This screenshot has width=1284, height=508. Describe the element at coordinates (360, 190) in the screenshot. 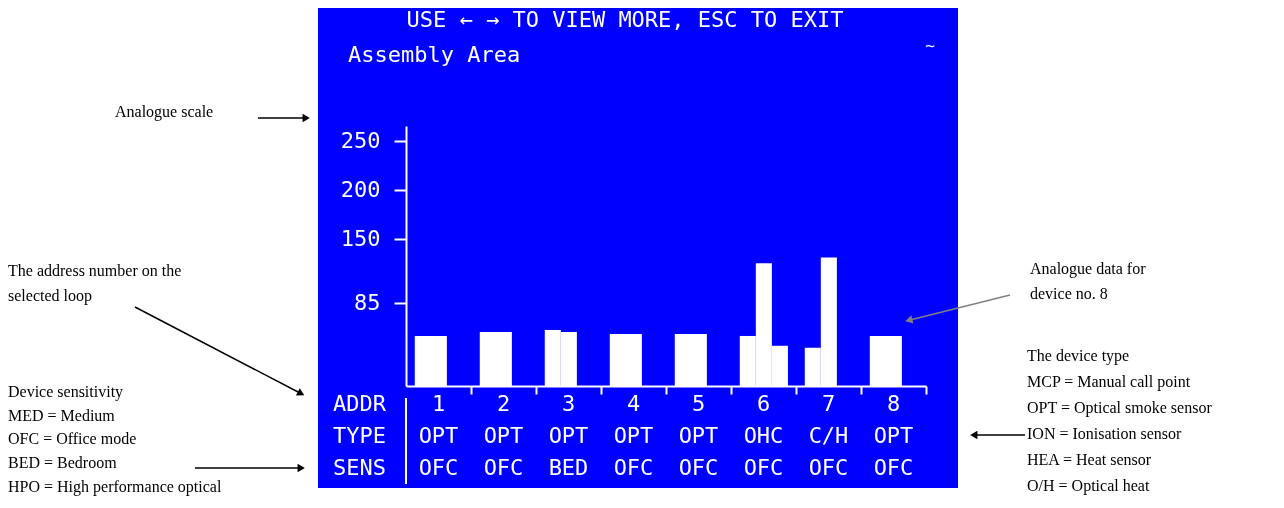

I see `y-tick-label: 200` at that location.